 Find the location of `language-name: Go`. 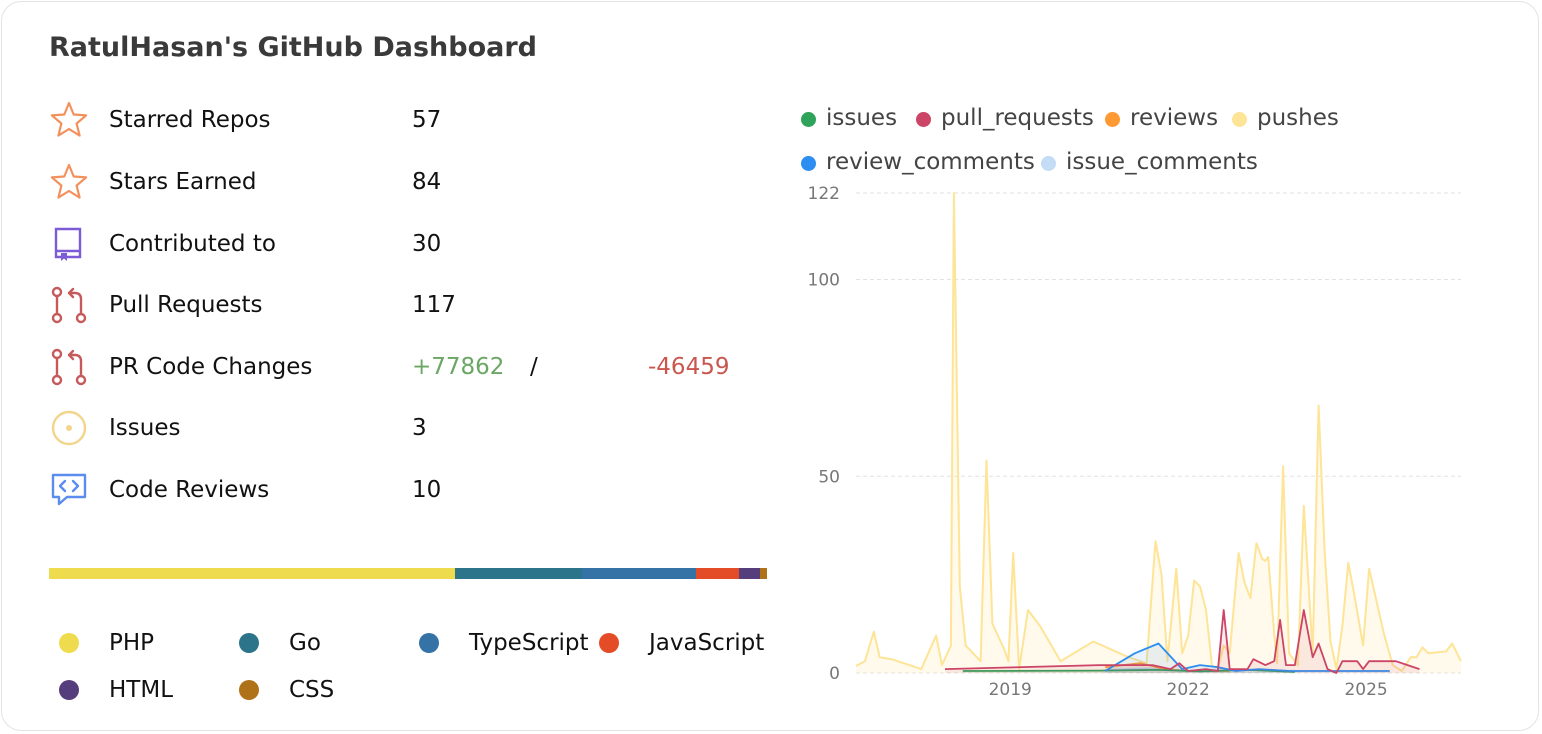

language-name: Go is located at coordinates (305, 643).